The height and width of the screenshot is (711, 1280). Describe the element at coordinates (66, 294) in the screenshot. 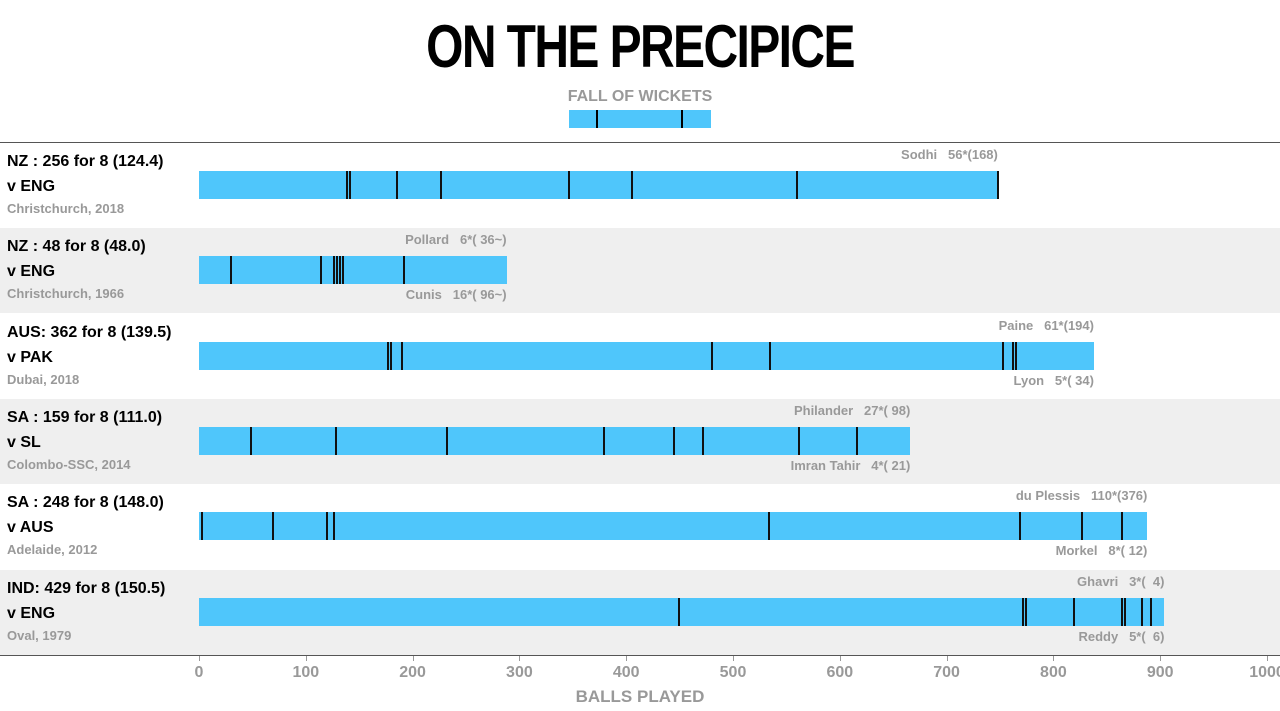

I see `innings-venue: Christchurch, 1966` at that location.